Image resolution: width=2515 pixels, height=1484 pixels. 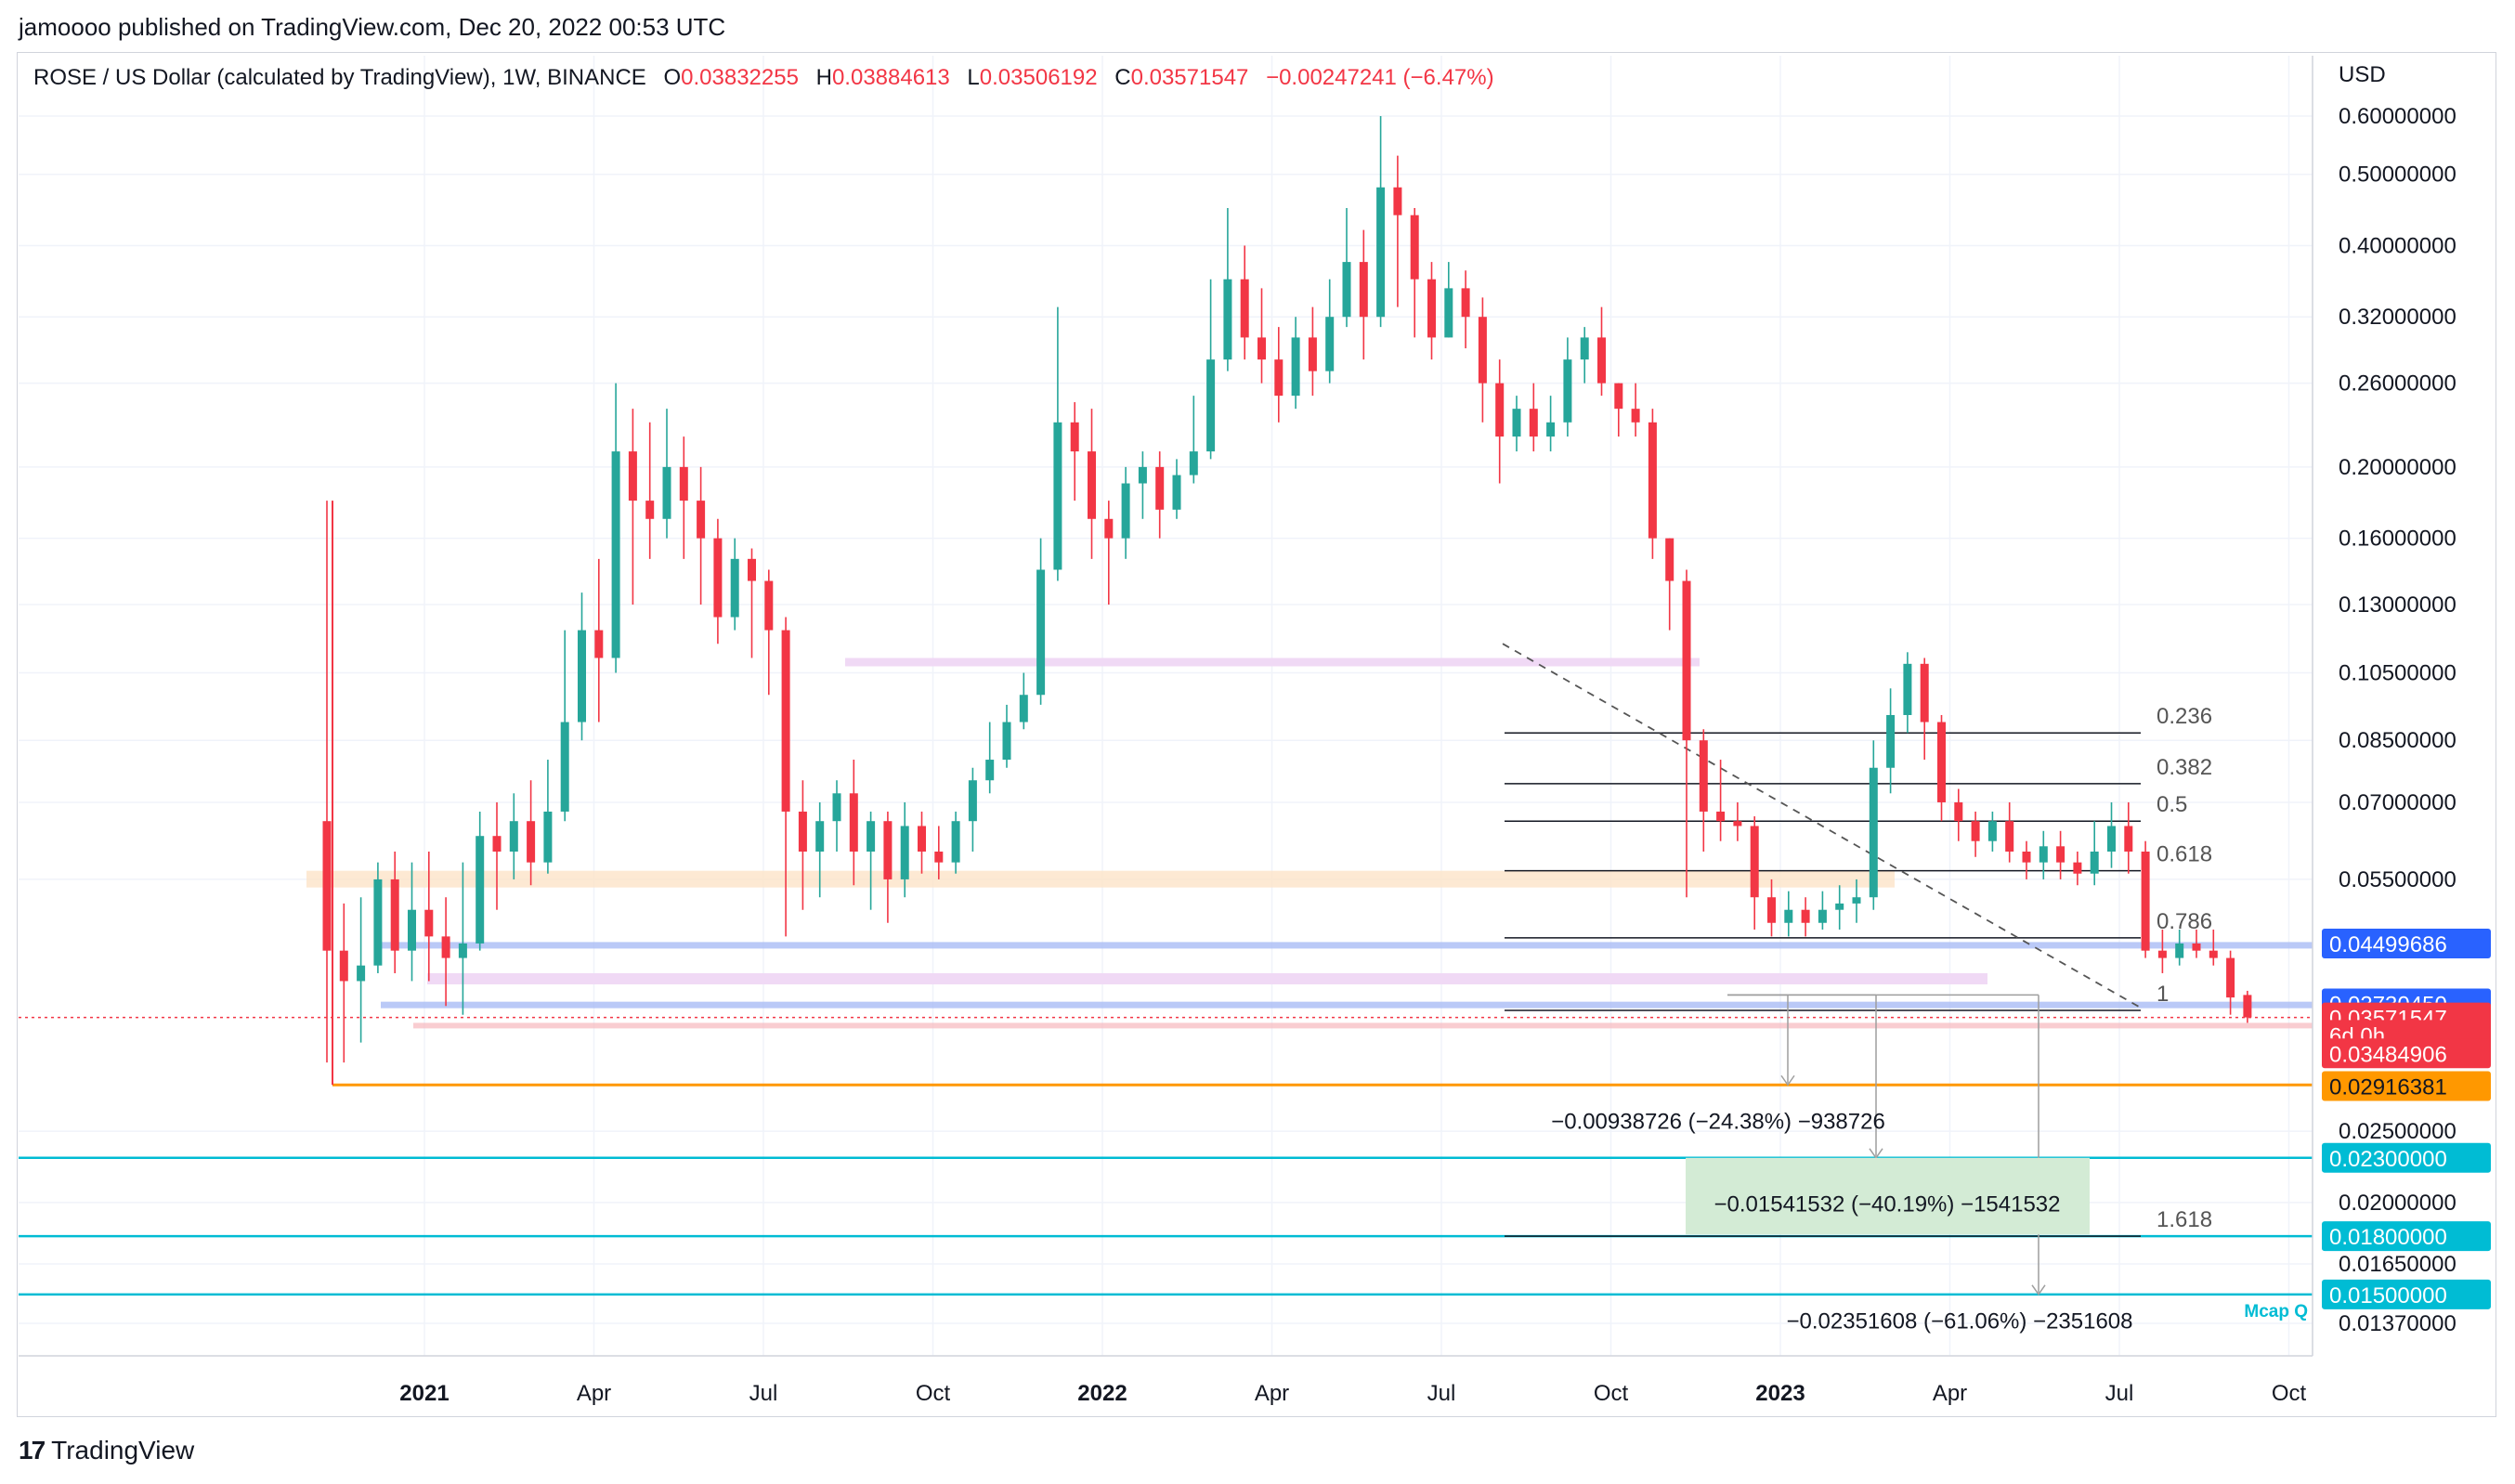 I want to click on tradingview-logo-icon: 17, so click(x=32, y=1450).